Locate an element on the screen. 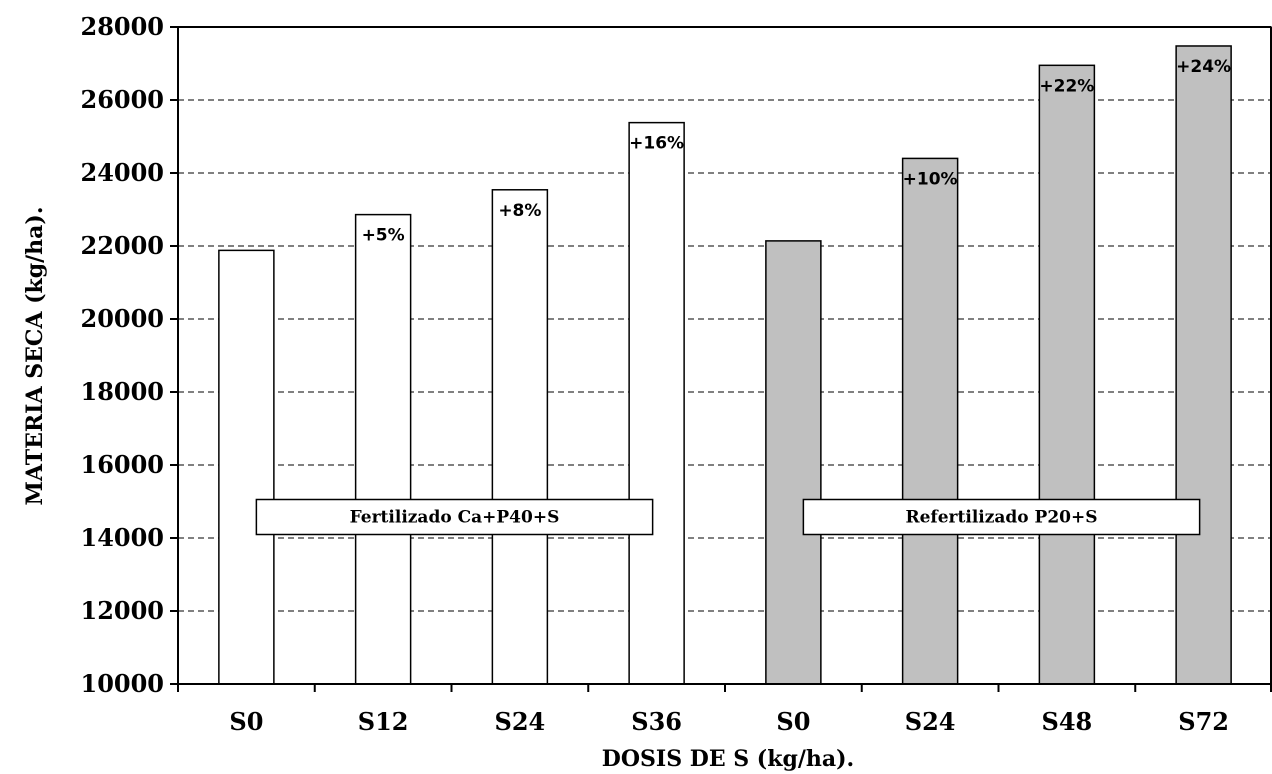 This screenshot has height=774, width=1272. x-tick-label: S12 is located at coordinates (383, 721).